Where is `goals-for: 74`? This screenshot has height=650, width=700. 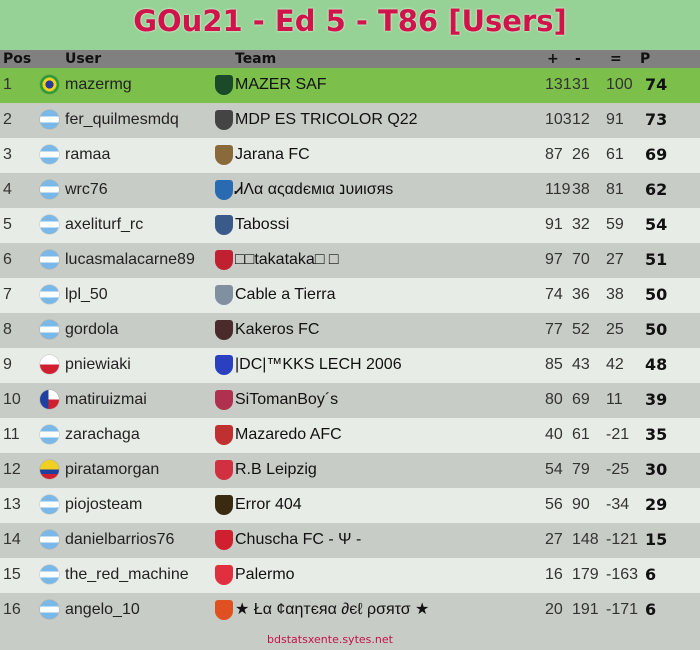 goals-for: 74 is located at coordinates (554, 294).